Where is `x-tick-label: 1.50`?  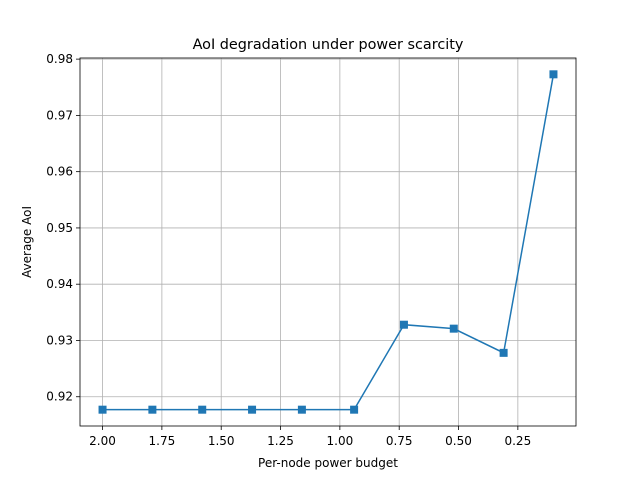 x-tick-label: 1.50 is located at coordinates (221, 441).